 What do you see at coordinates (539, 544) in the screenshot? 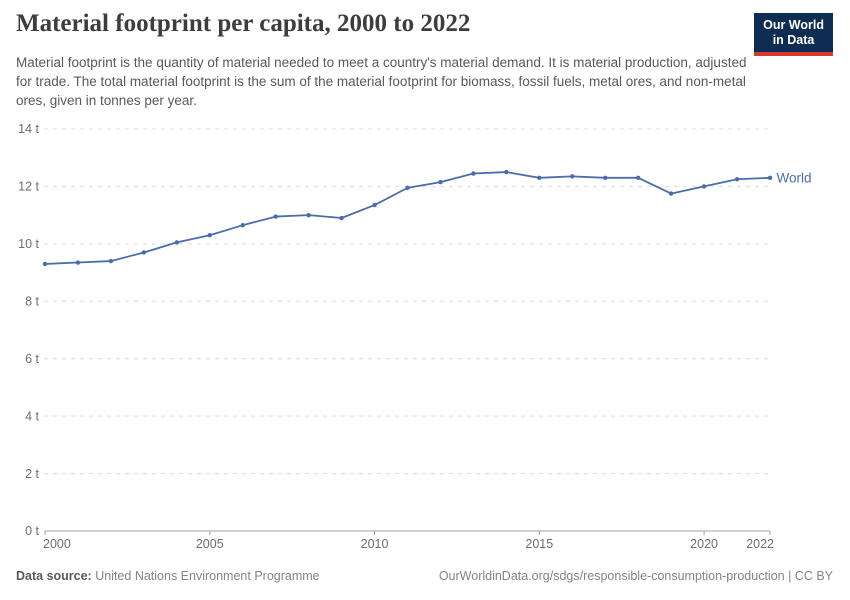
I see `x-tick-label: 2015` at bounding box center [539, 544].